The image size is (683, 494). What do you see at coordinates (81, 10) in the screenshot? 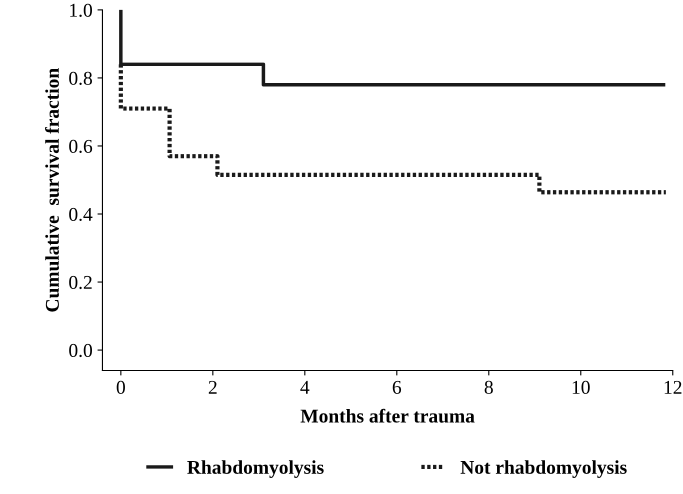
I see `y-tick-label: 1.0` at bounding box center [81, 10].